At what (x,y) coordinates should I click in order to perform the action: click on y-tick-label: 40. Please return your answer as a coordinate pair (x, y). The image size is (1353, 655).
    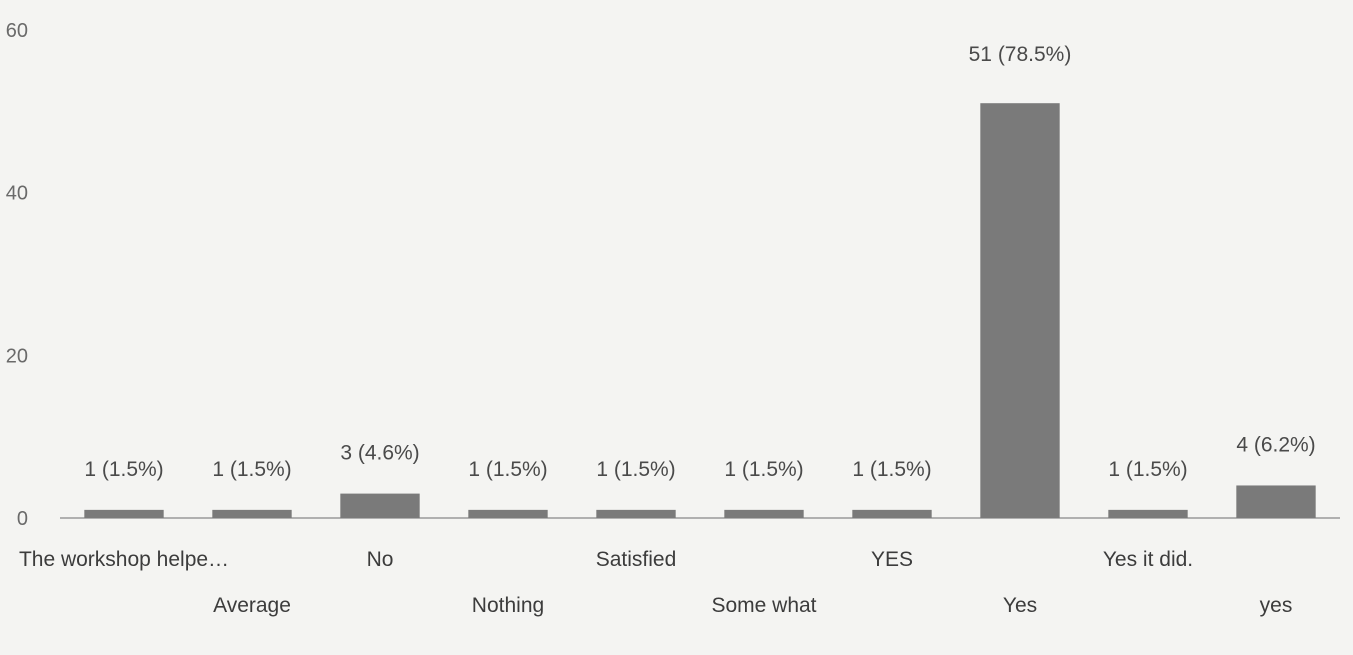
    Looking at the image, I should click on (17, 194).